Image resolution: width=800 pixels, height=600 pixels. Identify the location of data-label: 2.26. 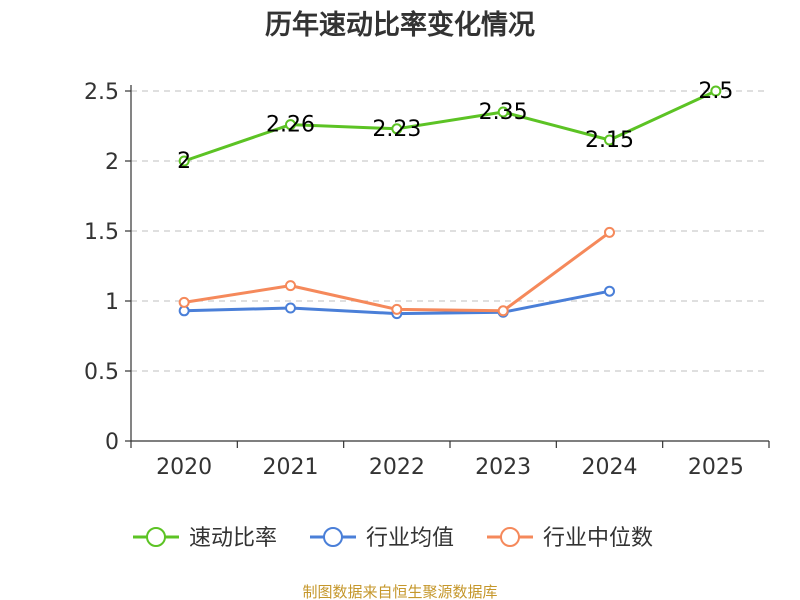
(290, 125).